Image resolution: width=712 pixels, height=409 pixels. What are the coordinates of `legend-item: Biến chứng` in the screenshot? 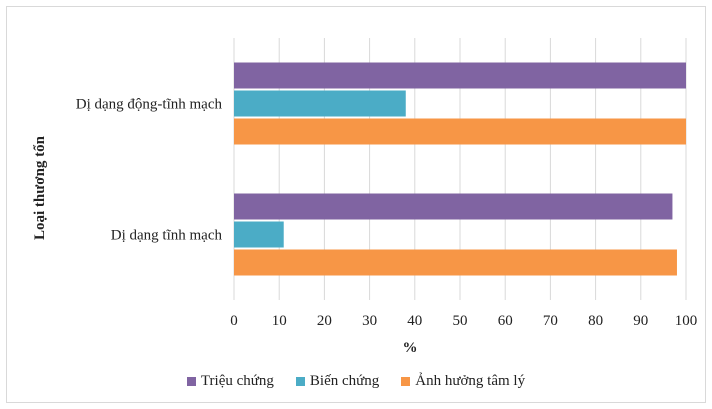 It's located at (337, 381).